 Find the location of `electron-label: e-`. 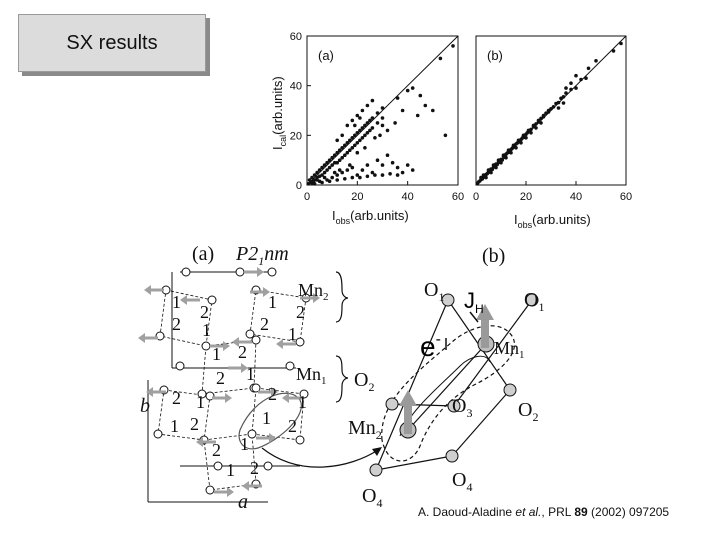

electron-label: e- is located at coordinates (430, 346).